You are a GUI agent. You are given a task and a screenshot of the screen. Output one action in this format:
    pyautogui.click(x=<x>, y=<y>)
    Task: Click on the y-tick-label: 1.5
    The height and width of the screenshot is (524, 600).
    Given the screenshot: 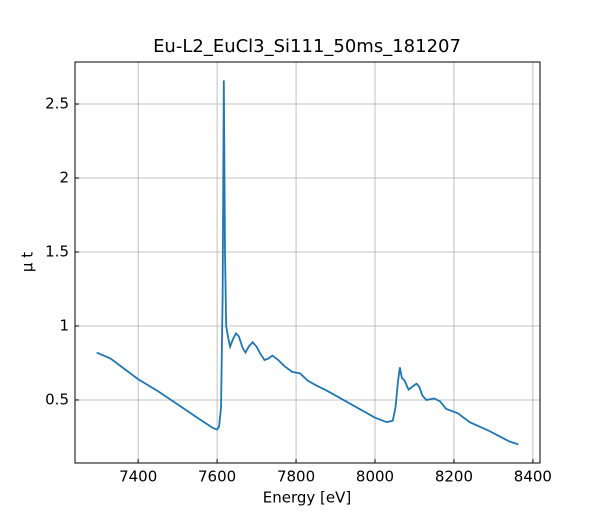 What is the action you would take?
    pyautogui.click(x=57, y=251)
    